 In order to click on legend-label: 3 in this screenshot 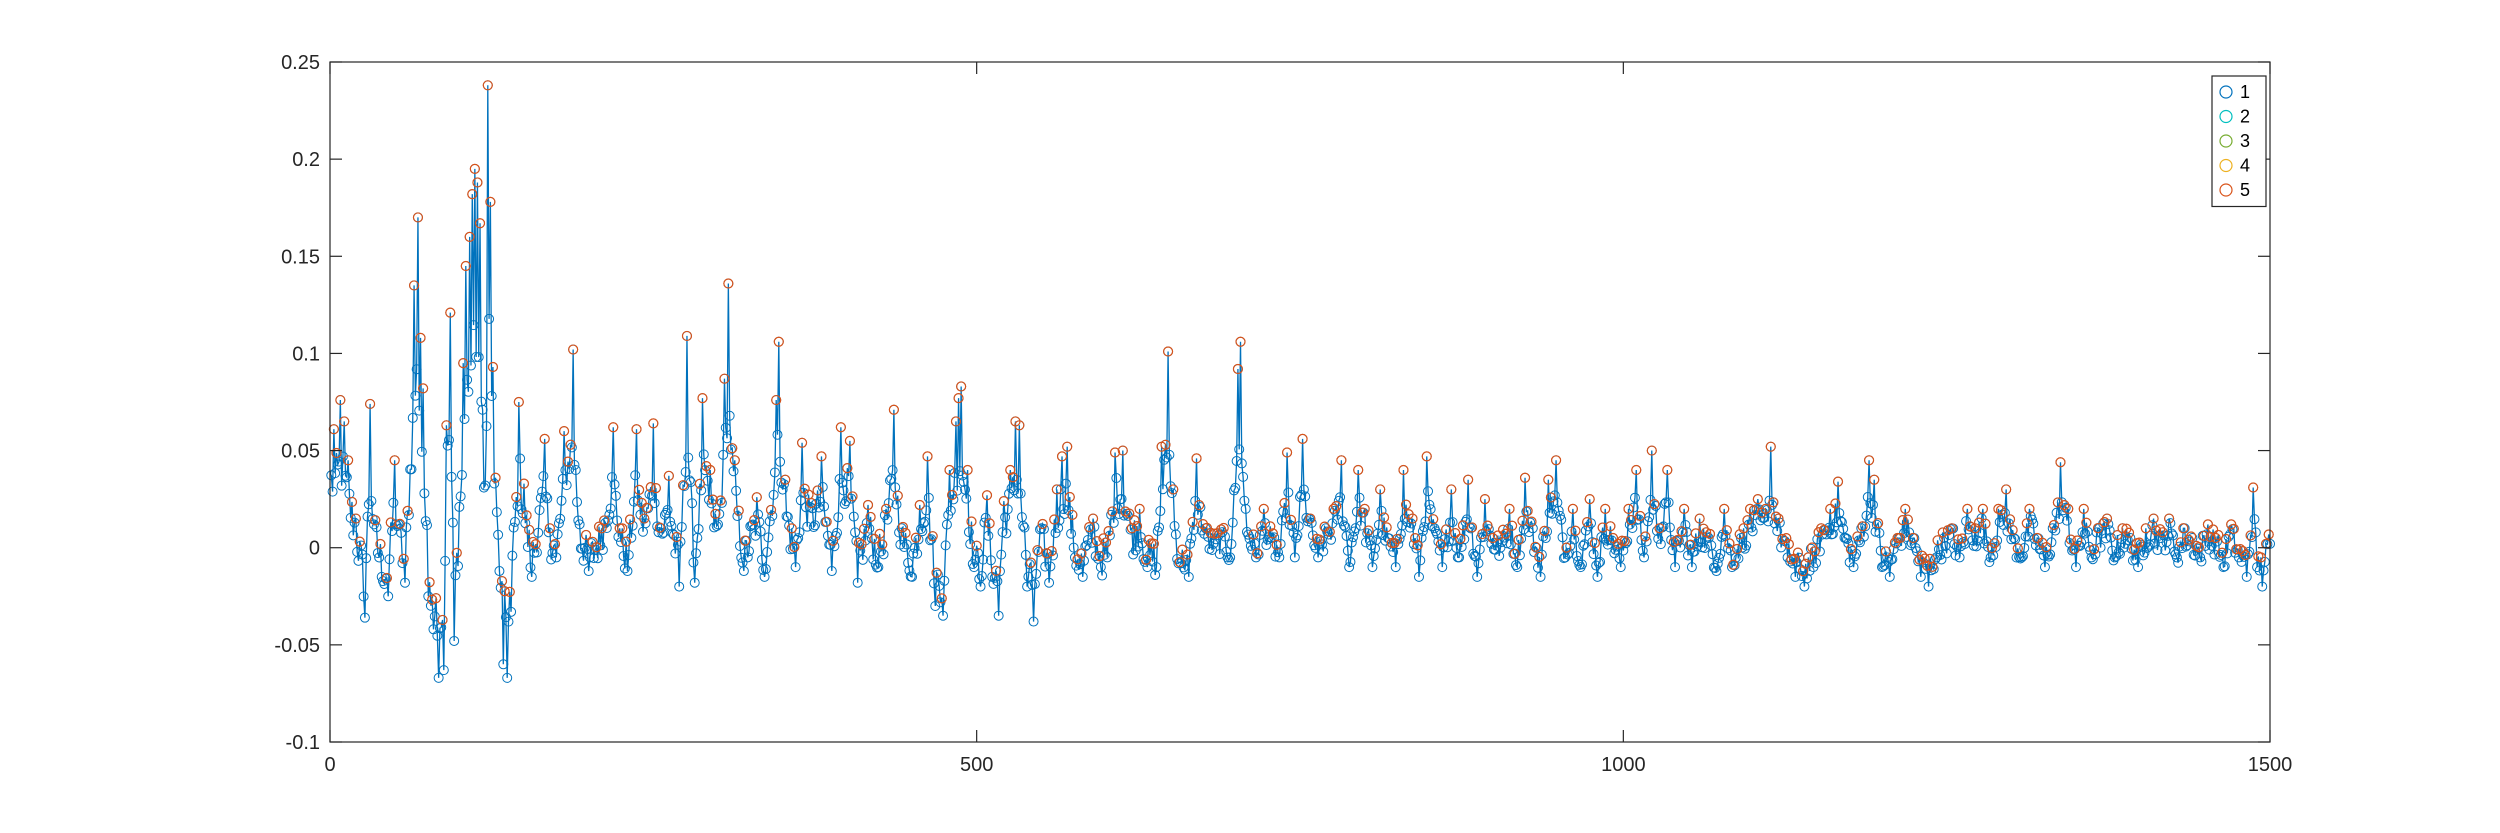, I will do `click(2245, 141)`.